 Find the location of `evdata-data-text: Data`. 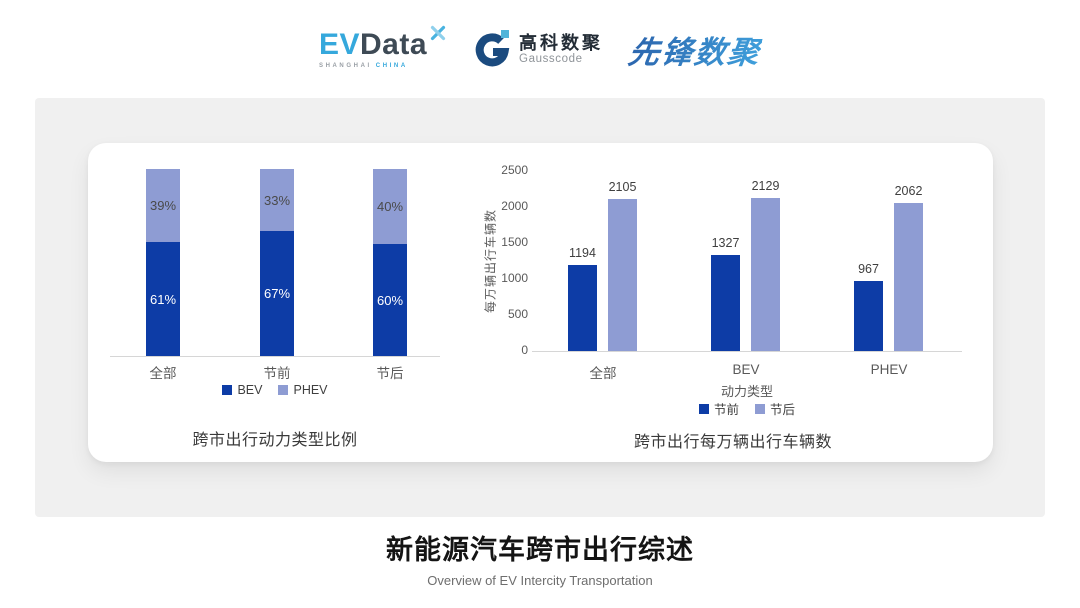

evdata-data-text: Data is located at coordinates (394, 44).